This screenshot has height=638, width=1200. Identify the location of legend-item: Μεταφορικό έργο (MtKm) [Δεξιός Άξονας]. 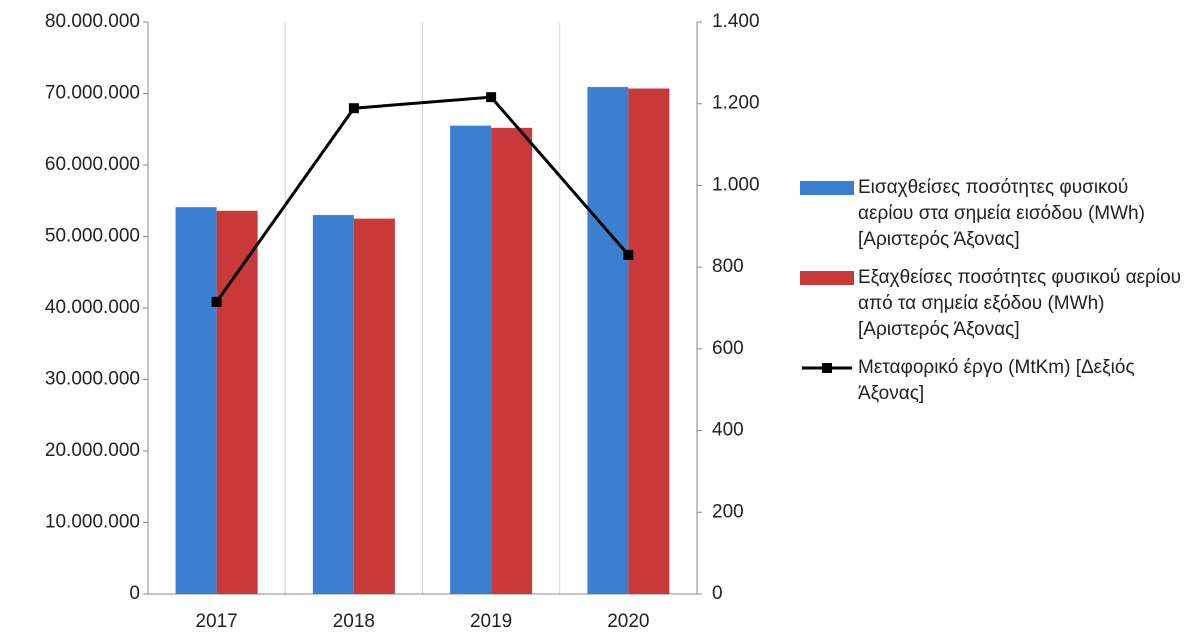
(1000, 381).